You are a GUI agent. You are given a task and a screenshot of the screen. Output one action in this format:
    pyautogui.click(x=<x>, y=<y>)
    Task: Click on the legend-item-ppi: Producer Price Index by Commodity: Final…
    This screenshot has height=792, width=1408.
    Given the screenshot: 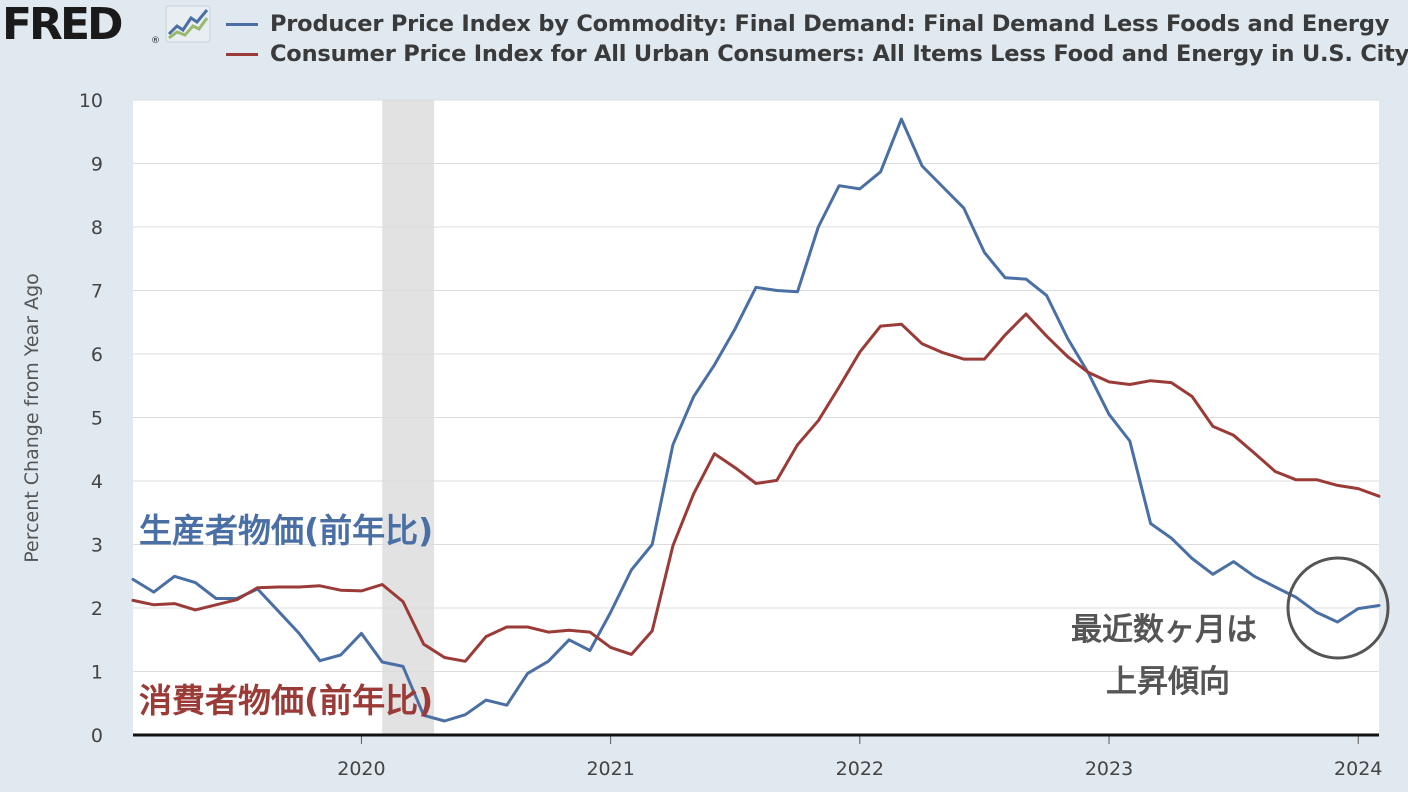 What is the action you would take?
    pyautogui.click(x=807, y=24)
    